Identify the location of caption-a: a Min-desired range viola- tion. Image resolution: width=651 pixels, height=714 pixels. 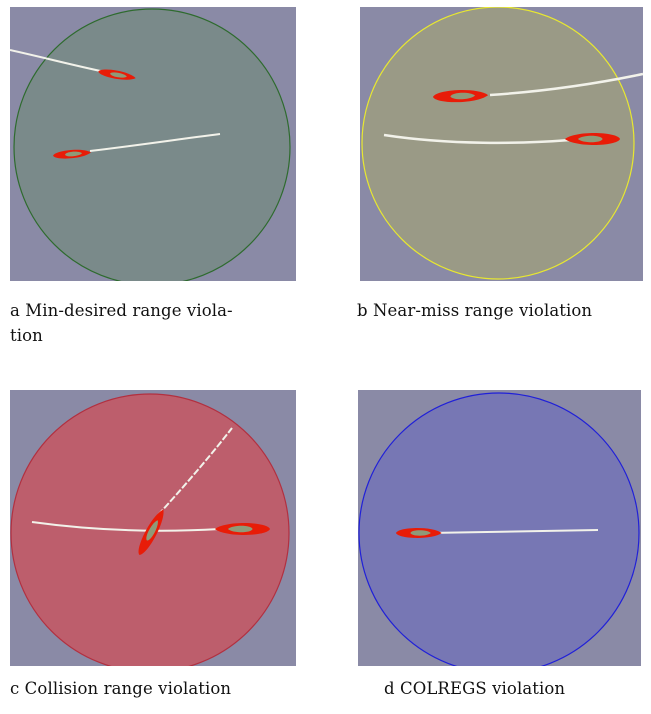
(121, 323).